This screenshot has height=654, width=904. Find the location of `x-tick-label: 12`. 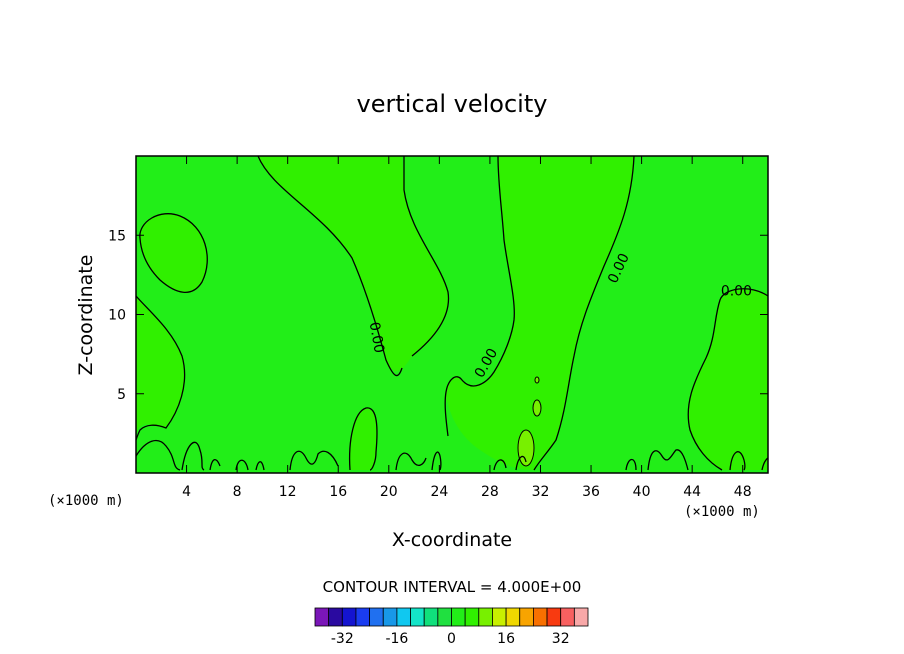

x-tick-label: 12 is located at coordinates (288, 492).